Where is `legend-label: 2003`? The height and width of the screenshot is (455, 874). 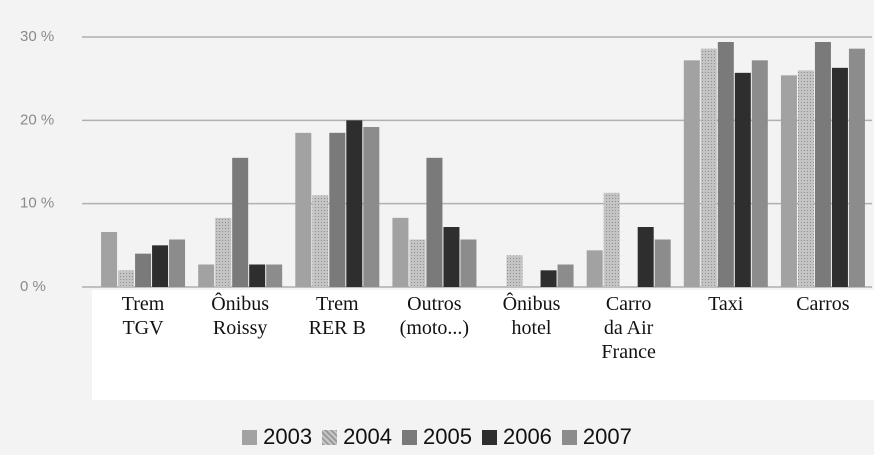 legend-label: 2003 is located at coordinates (288, 436).